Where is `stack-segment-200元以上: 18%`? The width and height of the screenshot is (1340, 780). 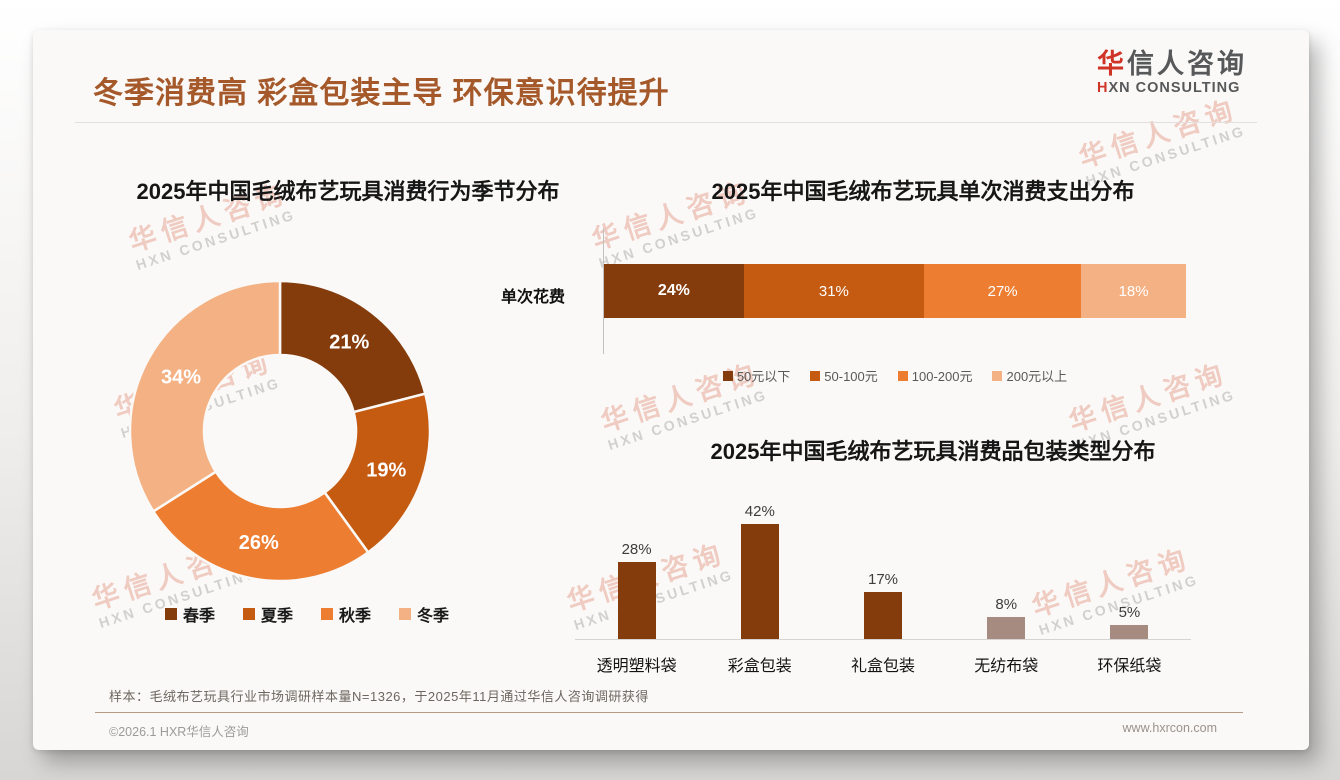
stack-segment-200元以上: 18% is located at coordinates (1133, 291).